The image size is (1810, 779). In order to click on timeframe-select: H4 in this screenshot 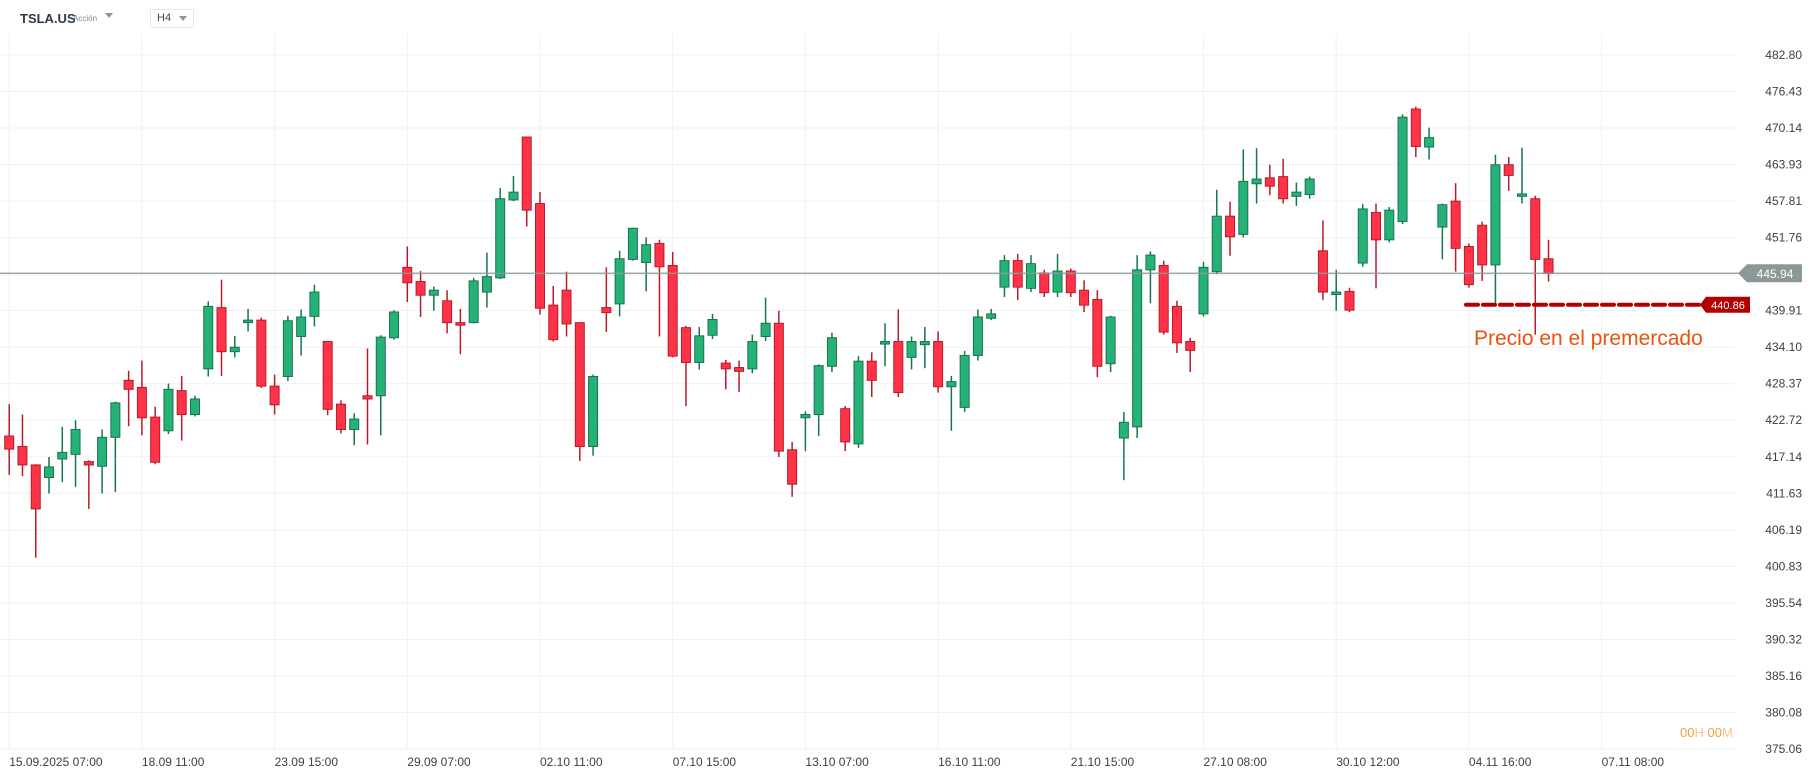, I will do `click(172, 18)`.